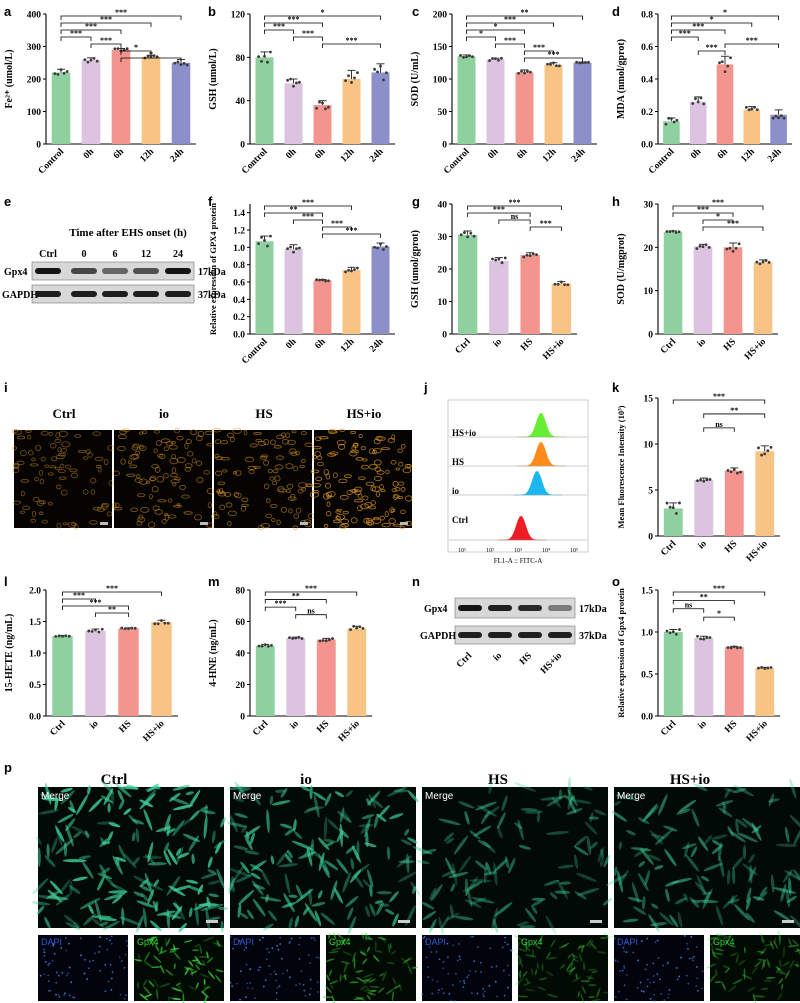  Describe the element at coordinates (115, 294) in the screenshot. I see `blot-e-bands-gapdh-band` at that location.